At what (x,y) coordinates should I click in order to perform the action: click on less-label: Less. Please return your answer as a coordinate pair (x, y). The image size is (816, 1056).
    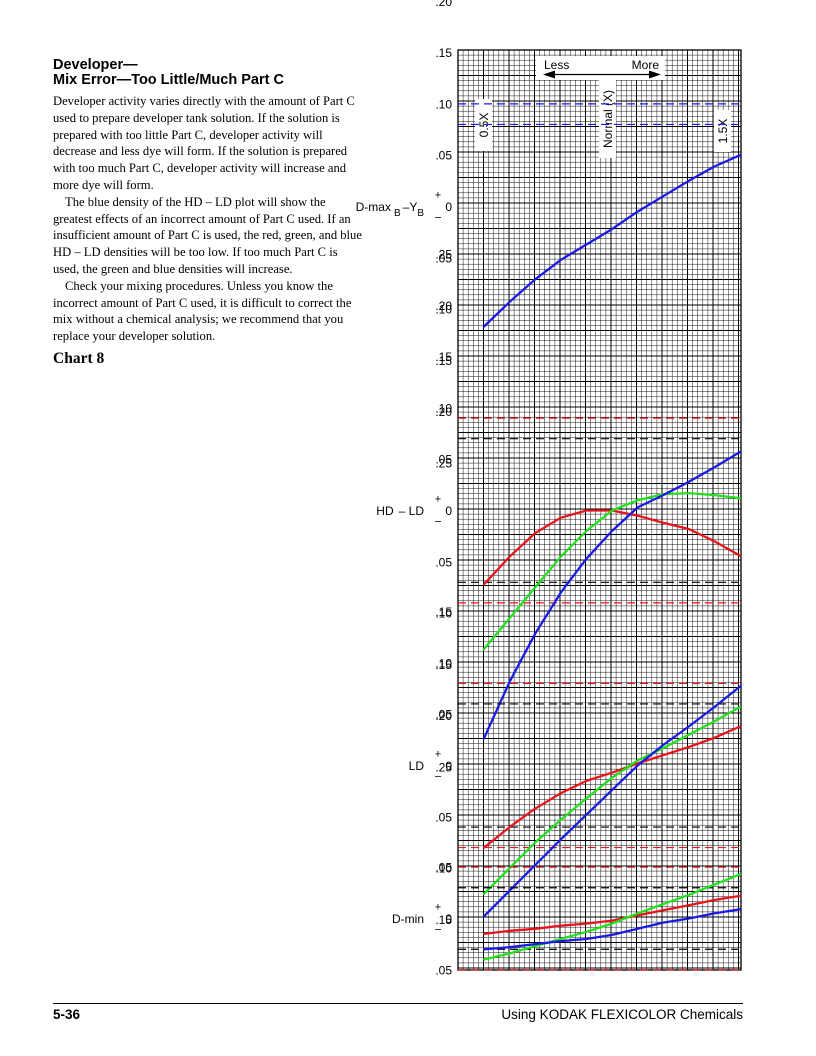
    Looking at the image, I should click on (556, 65).